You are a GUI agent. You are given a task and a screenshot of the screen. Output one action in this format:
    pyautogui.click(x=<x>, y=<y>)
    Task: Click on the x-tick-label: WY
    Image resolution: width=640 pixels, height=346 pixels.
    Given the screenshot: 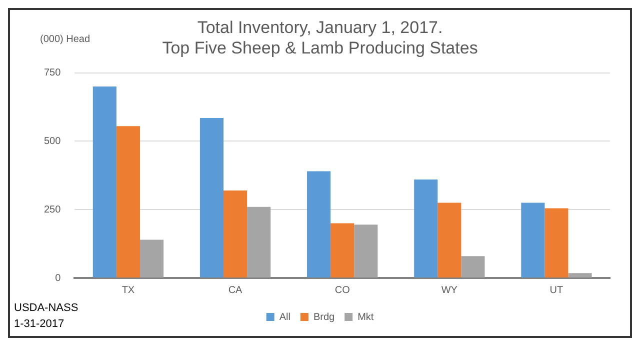 What is the action you would take?
    pyautogui.click(x=449, y=290)
    